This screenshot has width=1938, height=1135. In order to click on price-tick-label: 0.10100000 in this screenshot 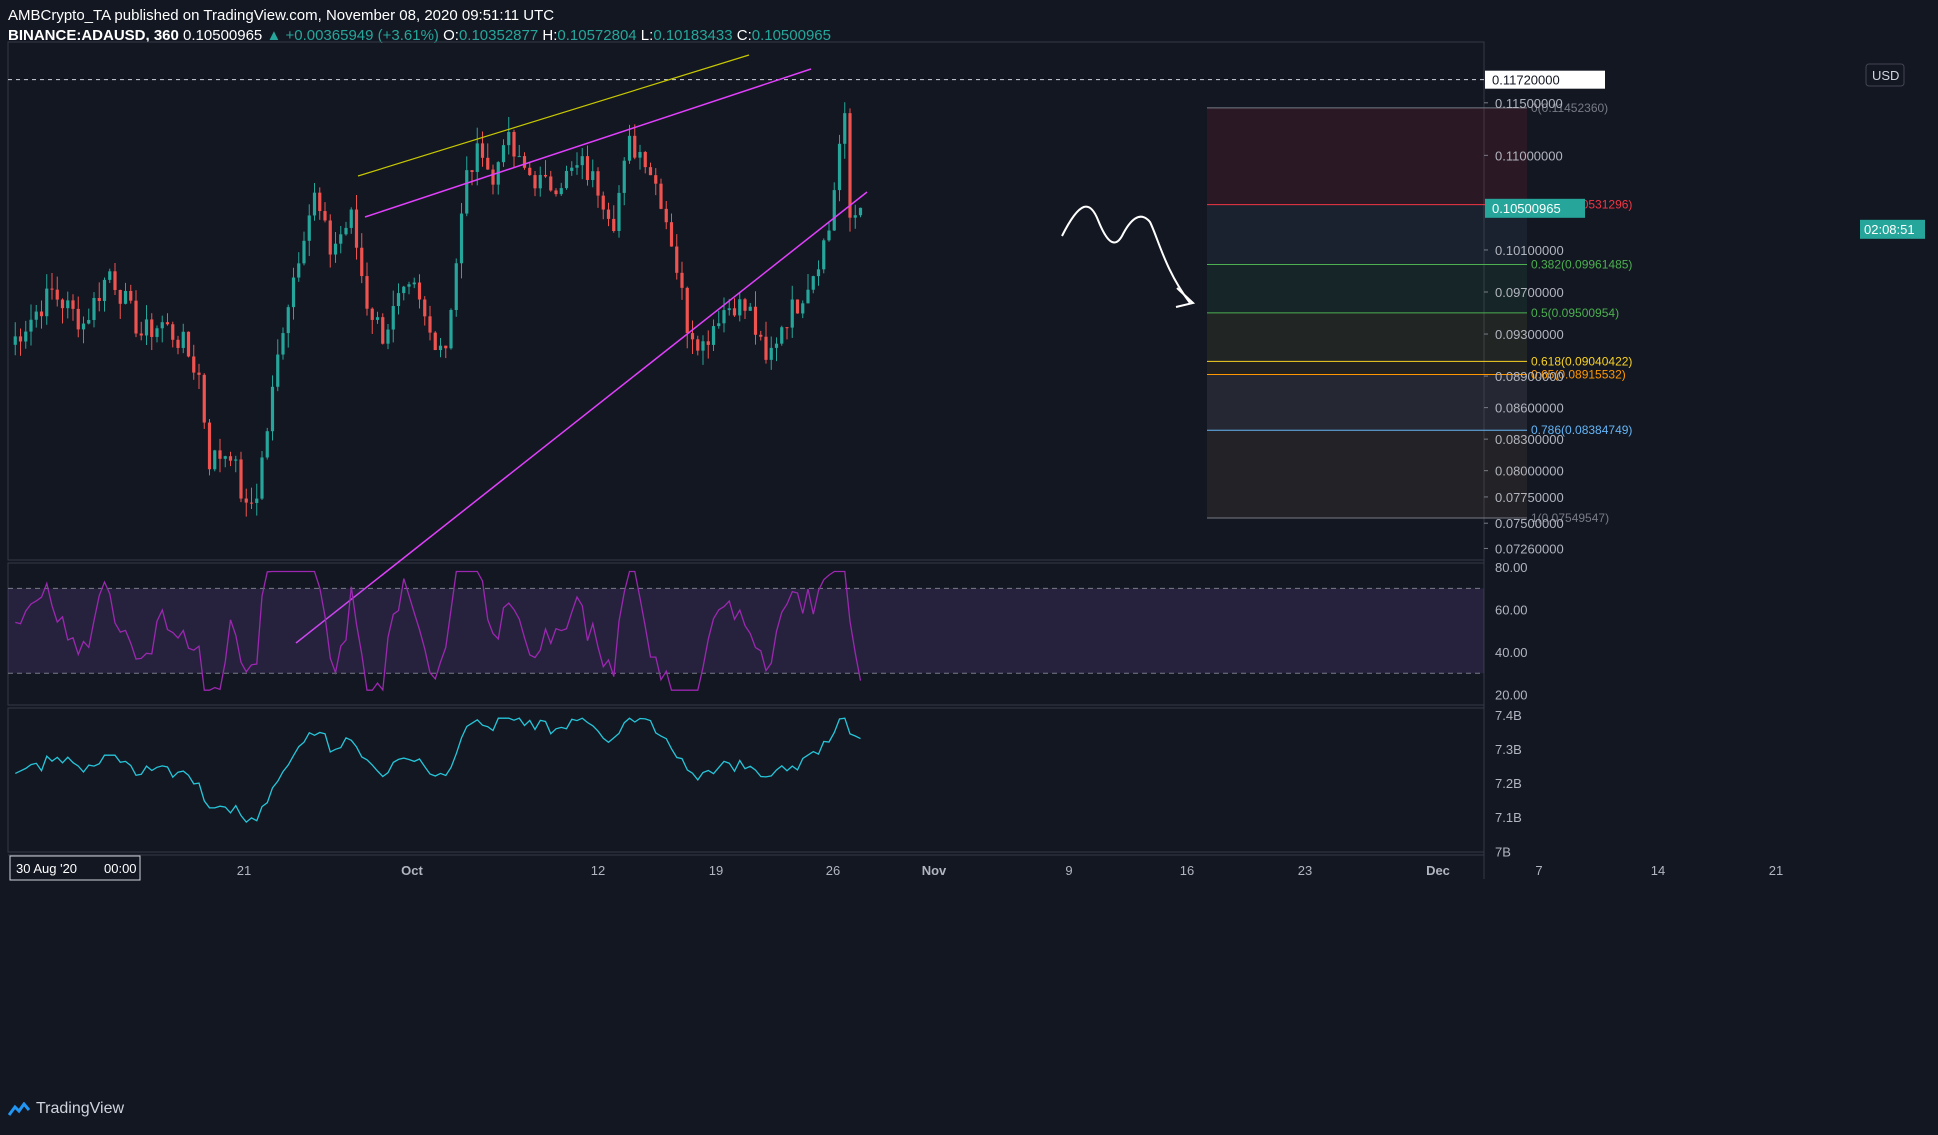, I will do `click(1529, 250)`.